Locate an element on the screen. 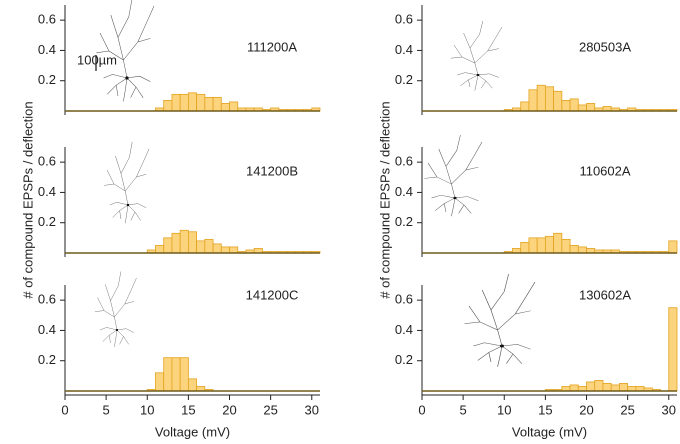 The image size is (680, 444). panel-label: 130602A is located at coordinates (605, 294).